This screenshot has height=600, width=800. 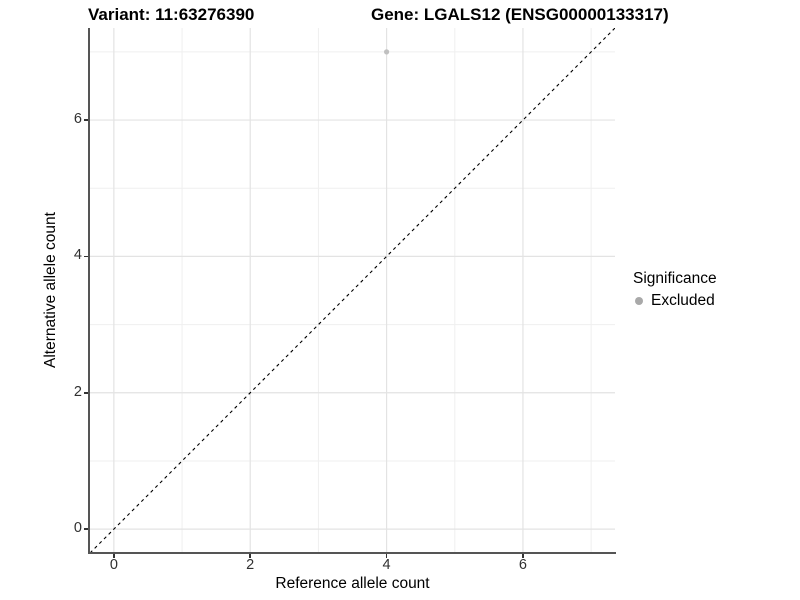 What do you see at coordinates (171, 14) in the screenshot?
I see `variant-title: Variant: 11:63276390` at bounding box center [171, 14].